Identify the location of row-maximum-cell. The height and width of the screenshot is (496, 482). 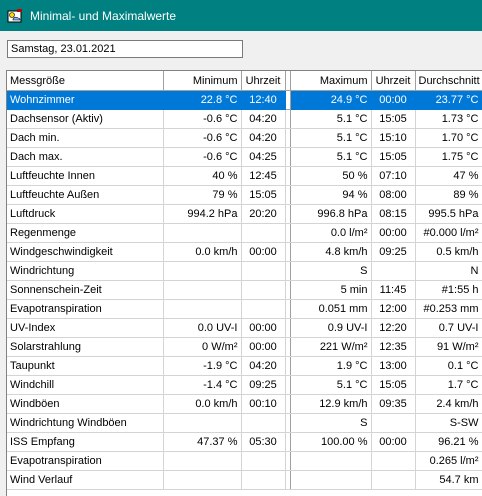
(331, 461).